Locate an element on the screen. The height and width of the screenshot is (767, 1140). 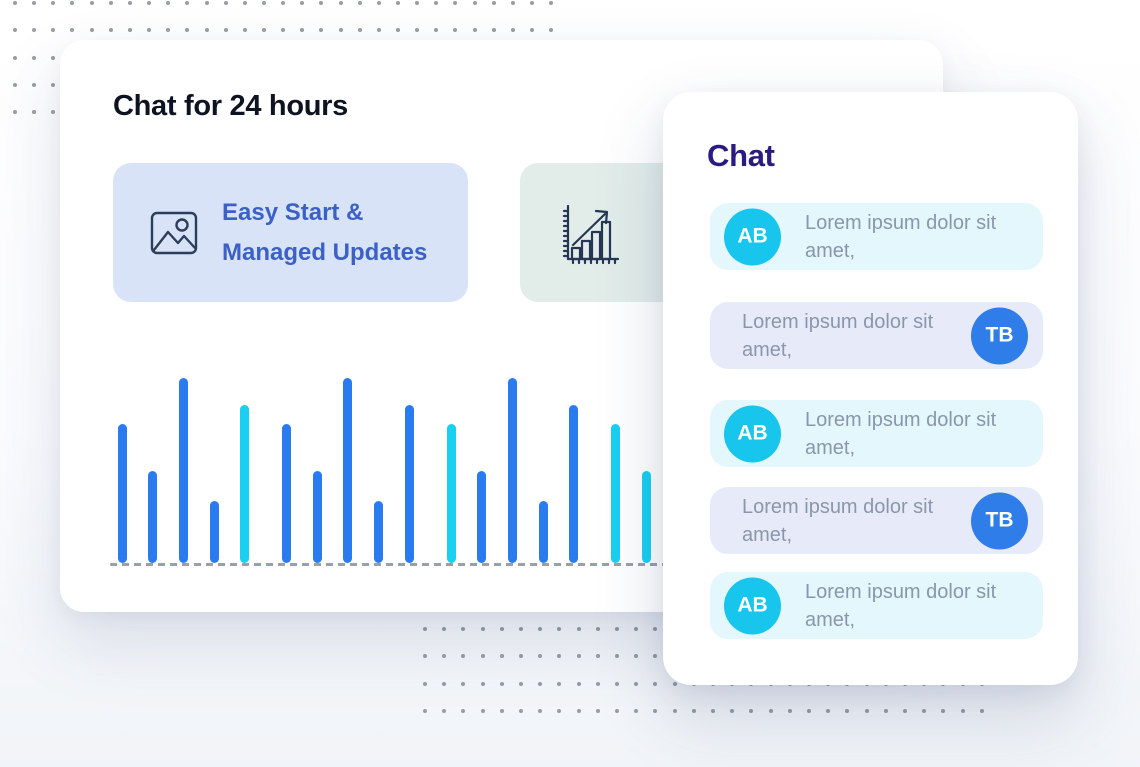
chat-message-bubble: Lorem ipsum dolor sit amet, TB is located at coordinates (876, 335).